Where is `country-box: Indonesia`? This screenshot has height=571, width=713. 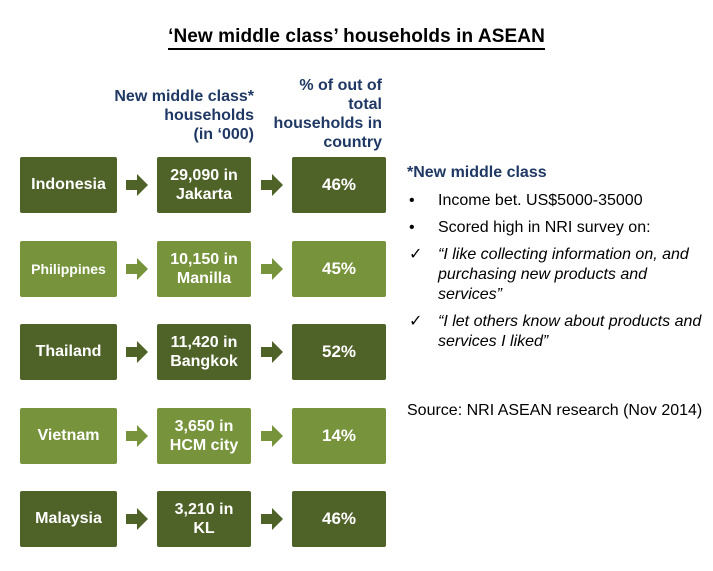 country-box: Indonesia is located at coordinates (68, 185).